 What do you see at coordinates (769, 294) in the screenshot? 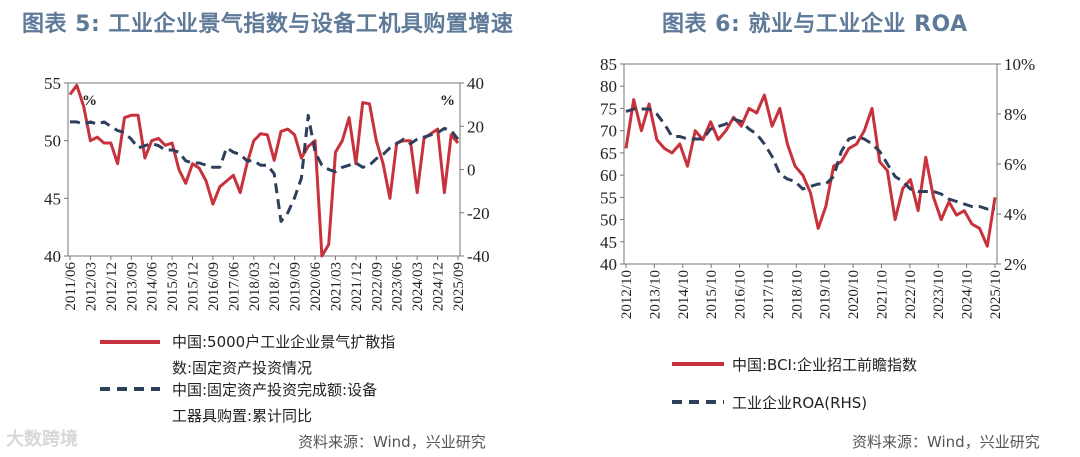
I see `x-tick-label: 2017/10` at bounding box center [769, 294].